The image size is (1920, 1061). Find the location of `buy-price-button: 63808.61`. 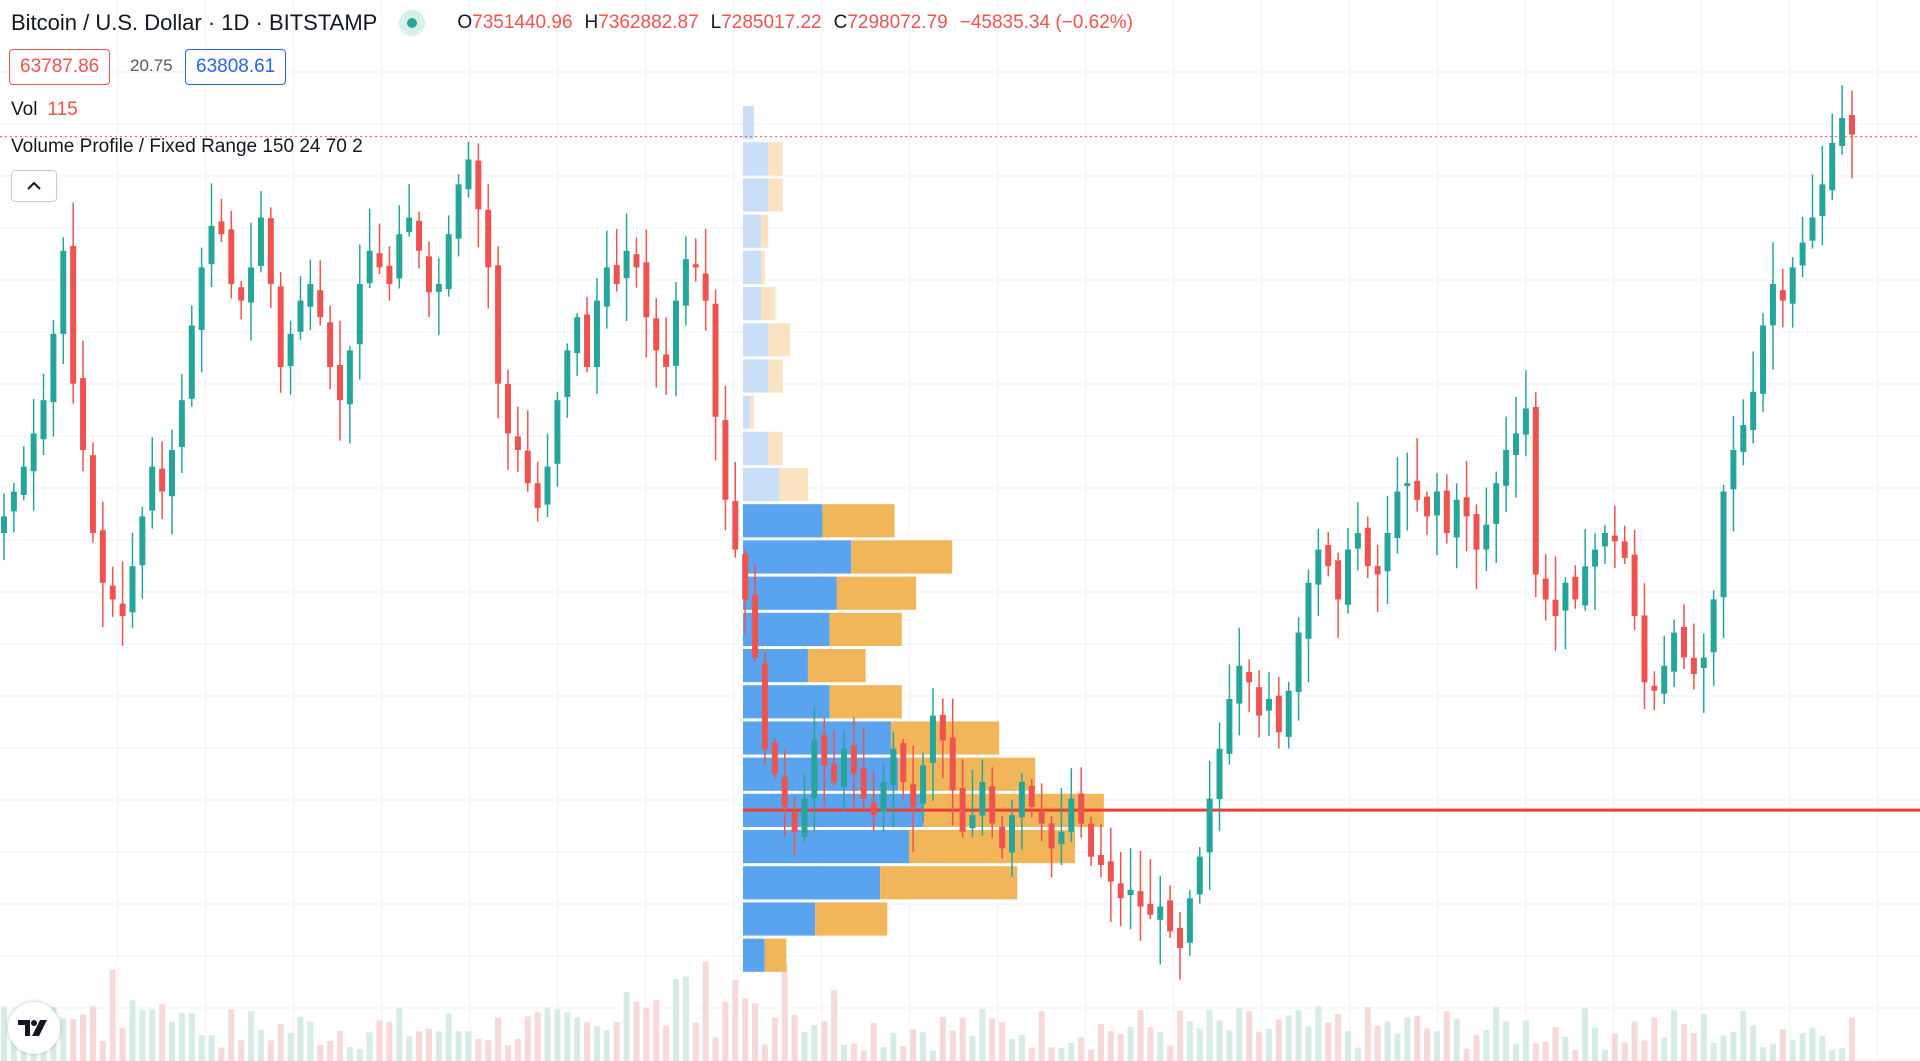

buy-price-button: 63808.61 is located at coordinates (236, 67).